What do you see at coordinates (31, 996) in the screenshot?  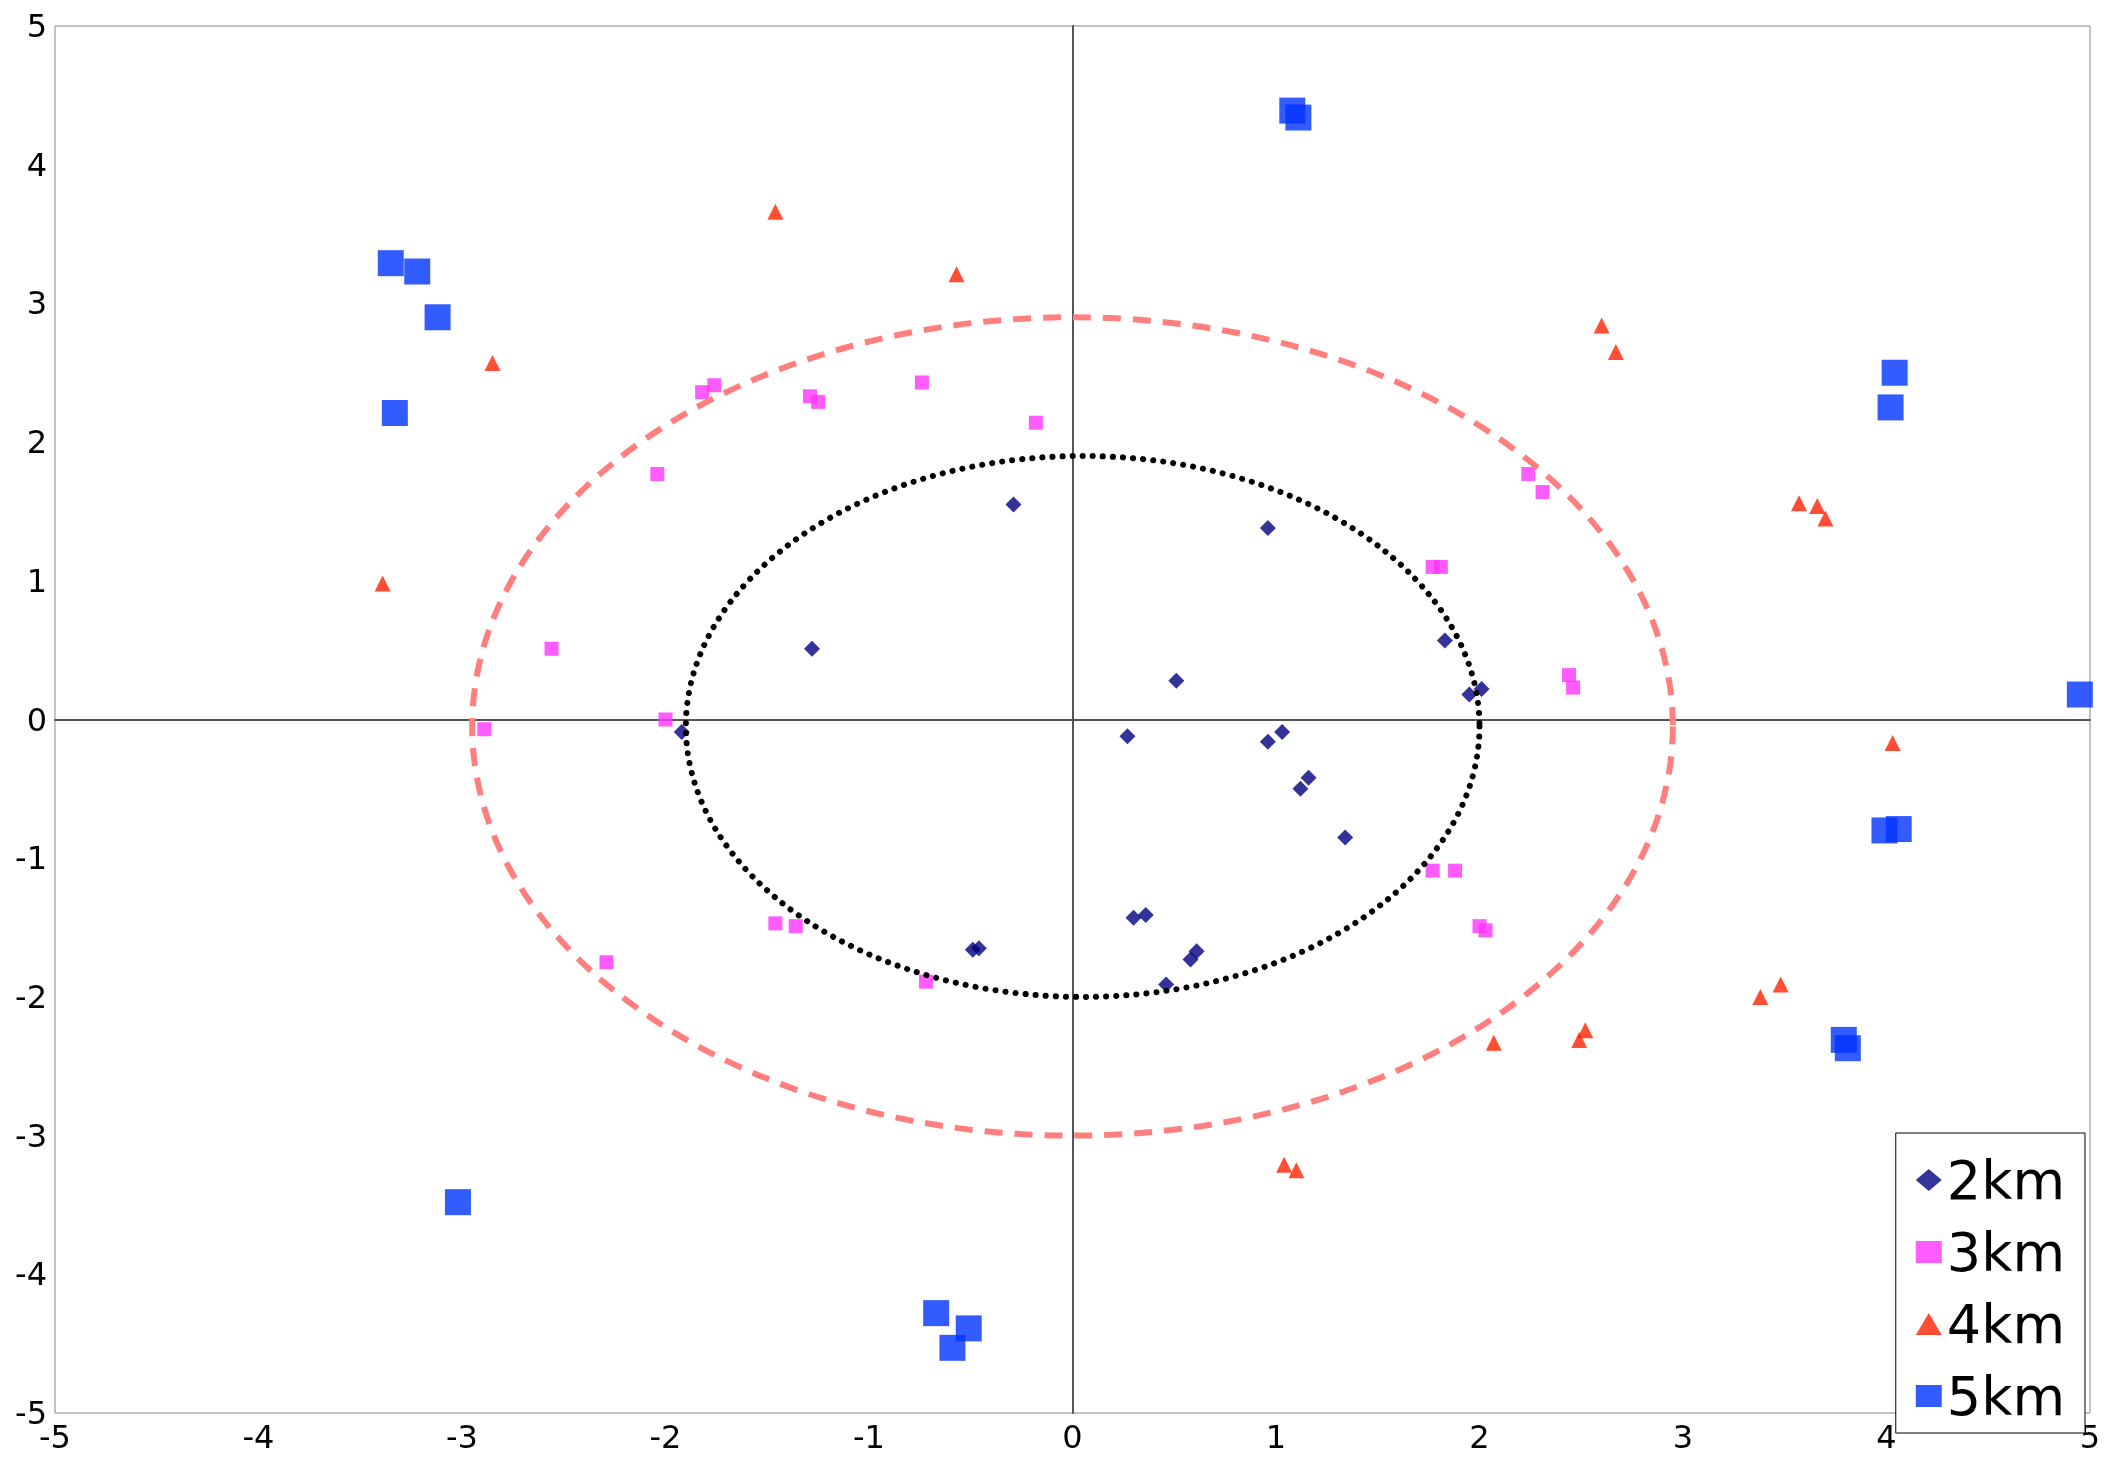 I see `y-tick-label: -2` at bounding box center [31, 996].